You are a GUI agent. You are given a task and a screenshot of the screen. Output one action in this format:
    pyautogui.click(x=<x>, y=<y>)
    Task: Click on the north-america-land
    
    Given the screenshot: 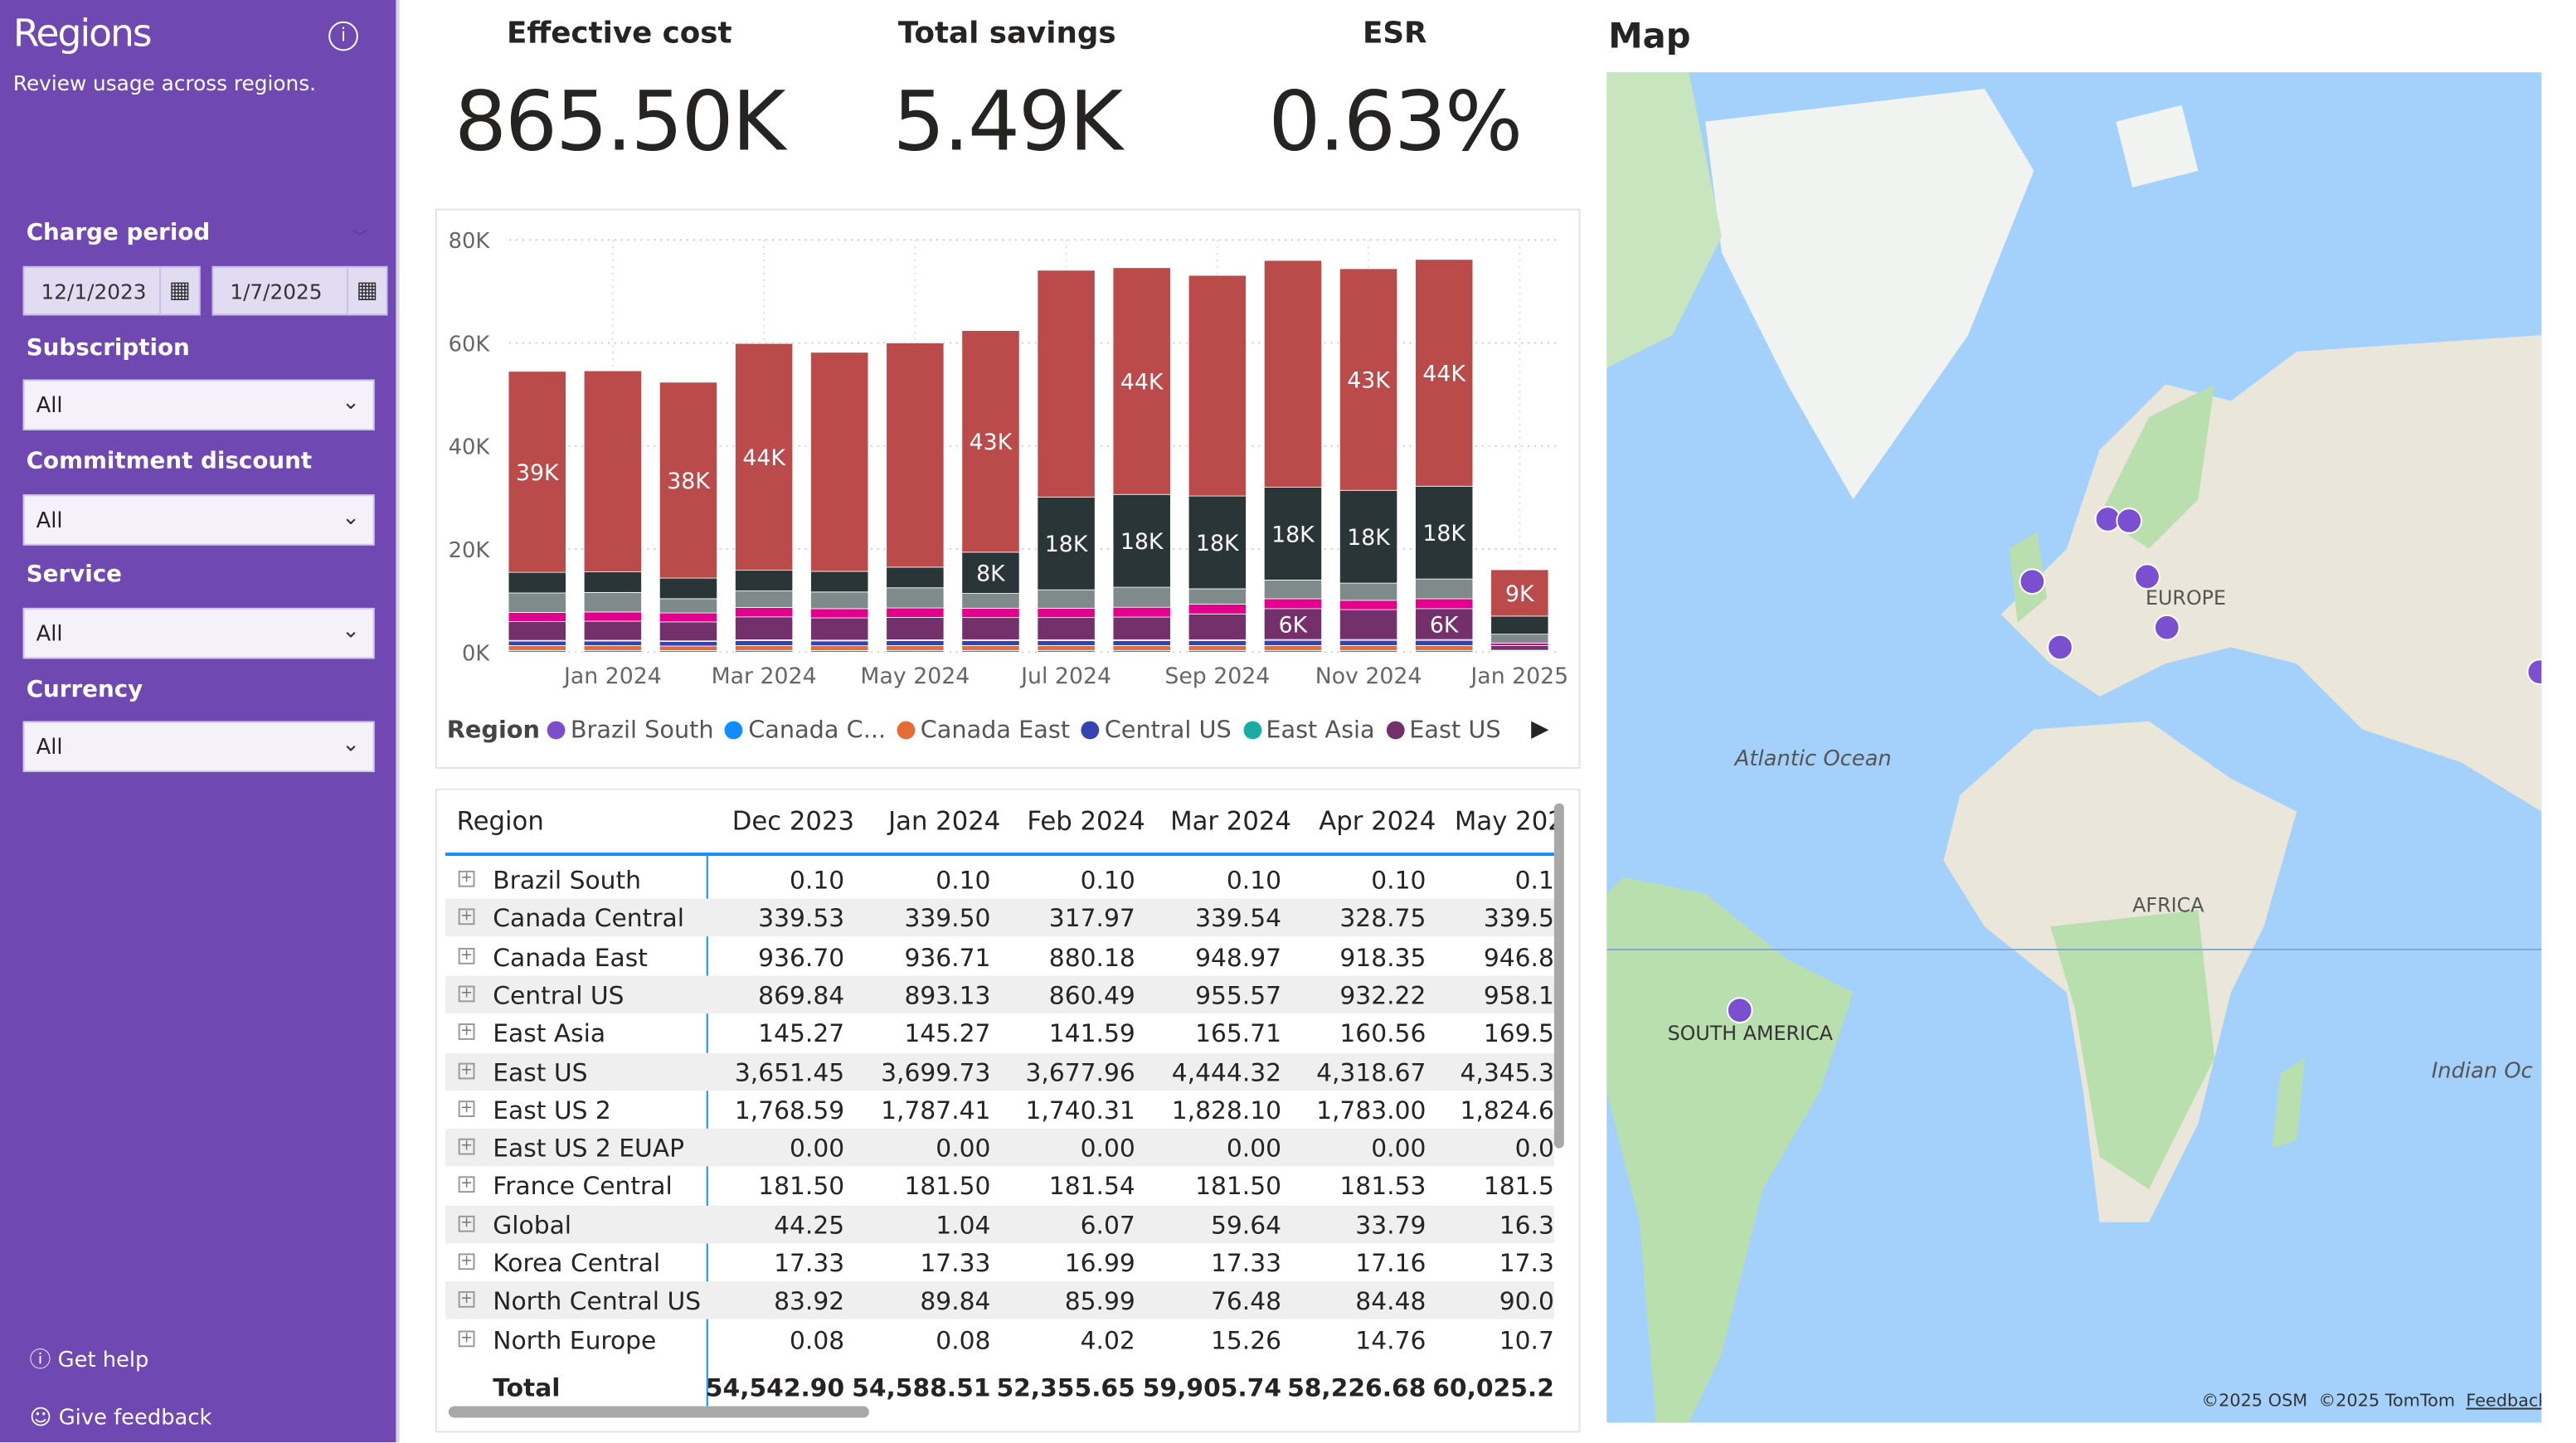 What is the action you would take?
    pyautogui.click(x=1664, y=220)
    